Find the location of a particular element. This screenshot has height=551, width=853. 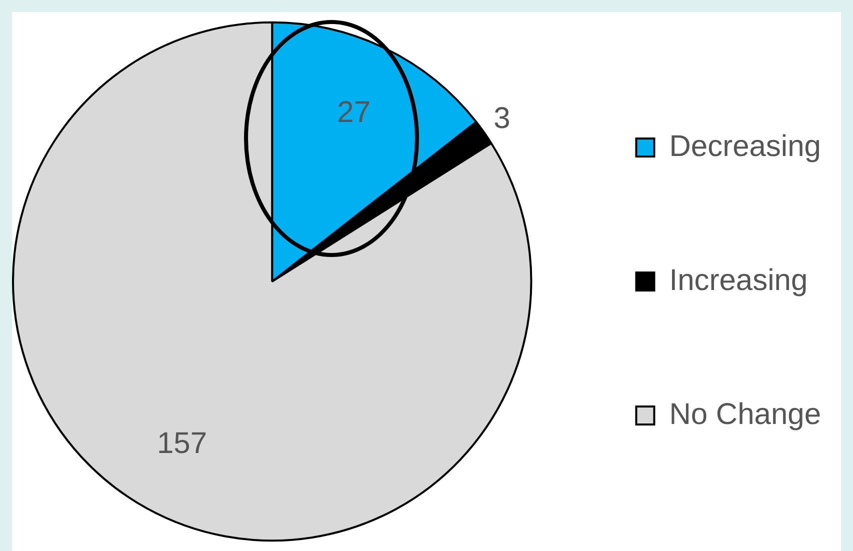

legend-label: No Change is located at coordinates (745, 414).